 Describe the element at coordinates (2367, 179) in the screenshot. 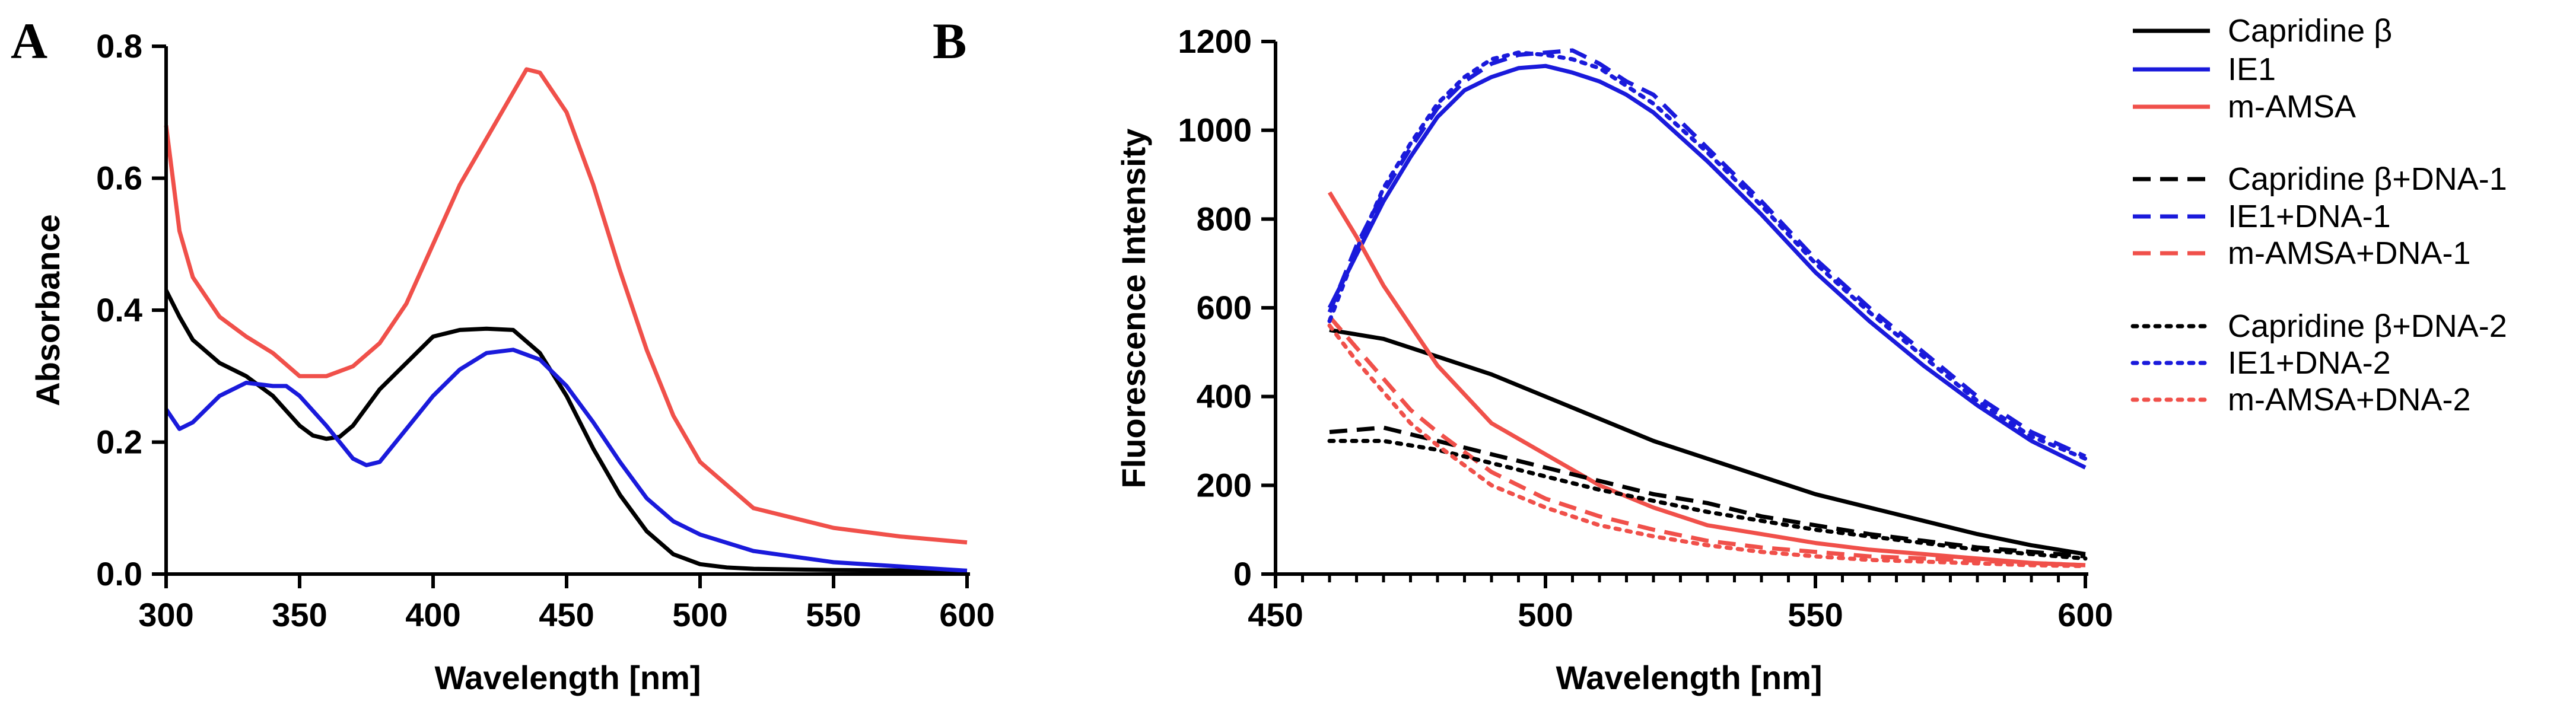

I see `legend-label: Capridine β+DNA-1` at that location.